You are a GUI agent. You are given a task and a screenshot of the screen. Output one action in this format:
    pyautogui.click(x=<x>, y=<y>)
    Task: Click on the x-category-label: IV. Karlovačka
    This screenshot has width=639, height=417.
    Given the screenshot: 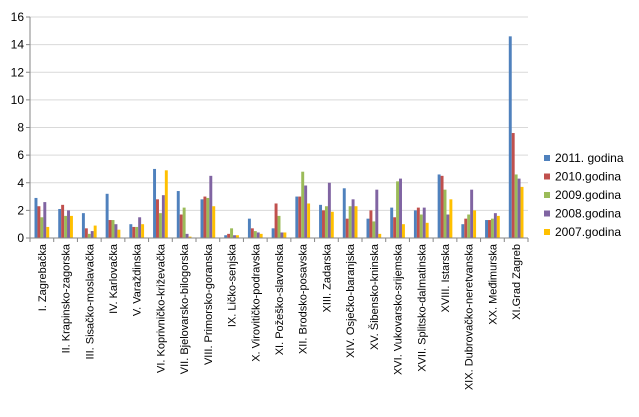 What is the action you would take?
    pyautogui.click(x=114, y=278)
    